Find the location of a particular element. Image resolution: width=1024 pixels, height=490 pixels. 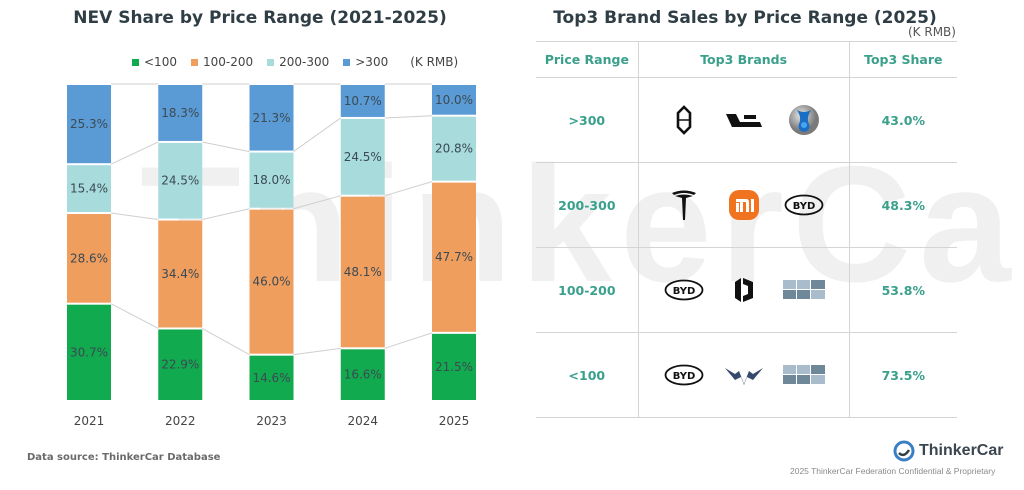

data-label: 28.6% is located at coordinates (89, 258).